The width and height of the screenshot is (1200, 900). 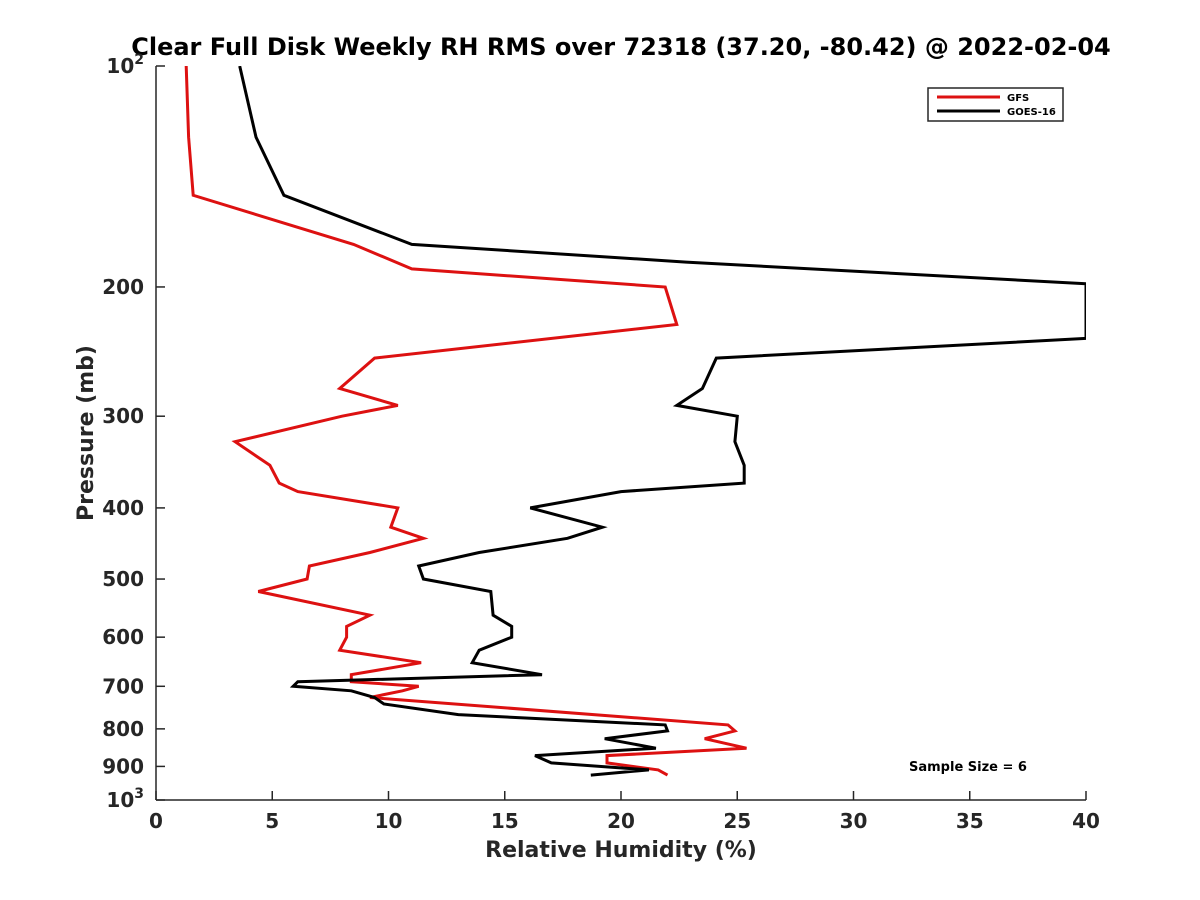 I want to click on x-tick-label: 25, so click(x=737, y=821).